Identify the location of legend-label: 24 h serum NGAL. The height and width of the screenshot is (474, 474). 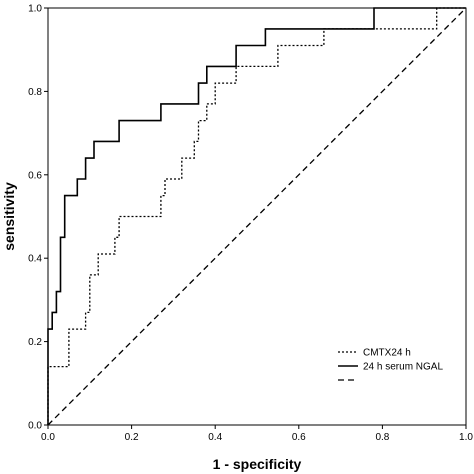
(403, 367).